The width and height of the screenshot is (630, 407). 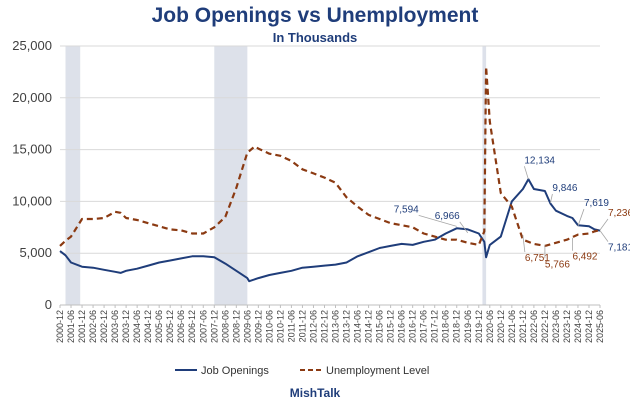 What do you see at coordinates (539, 160) in the screenshot?
I see `data-label: 12,134` at bounding box center [539, 160].